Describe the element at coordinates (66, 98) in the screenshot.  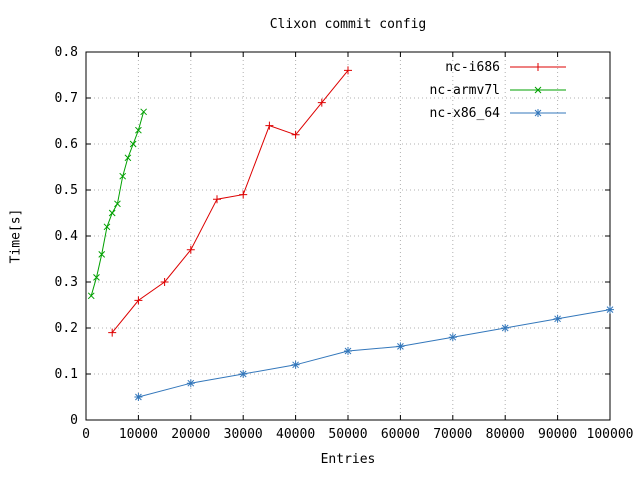
I see `svg-text: 0.7` at that location.